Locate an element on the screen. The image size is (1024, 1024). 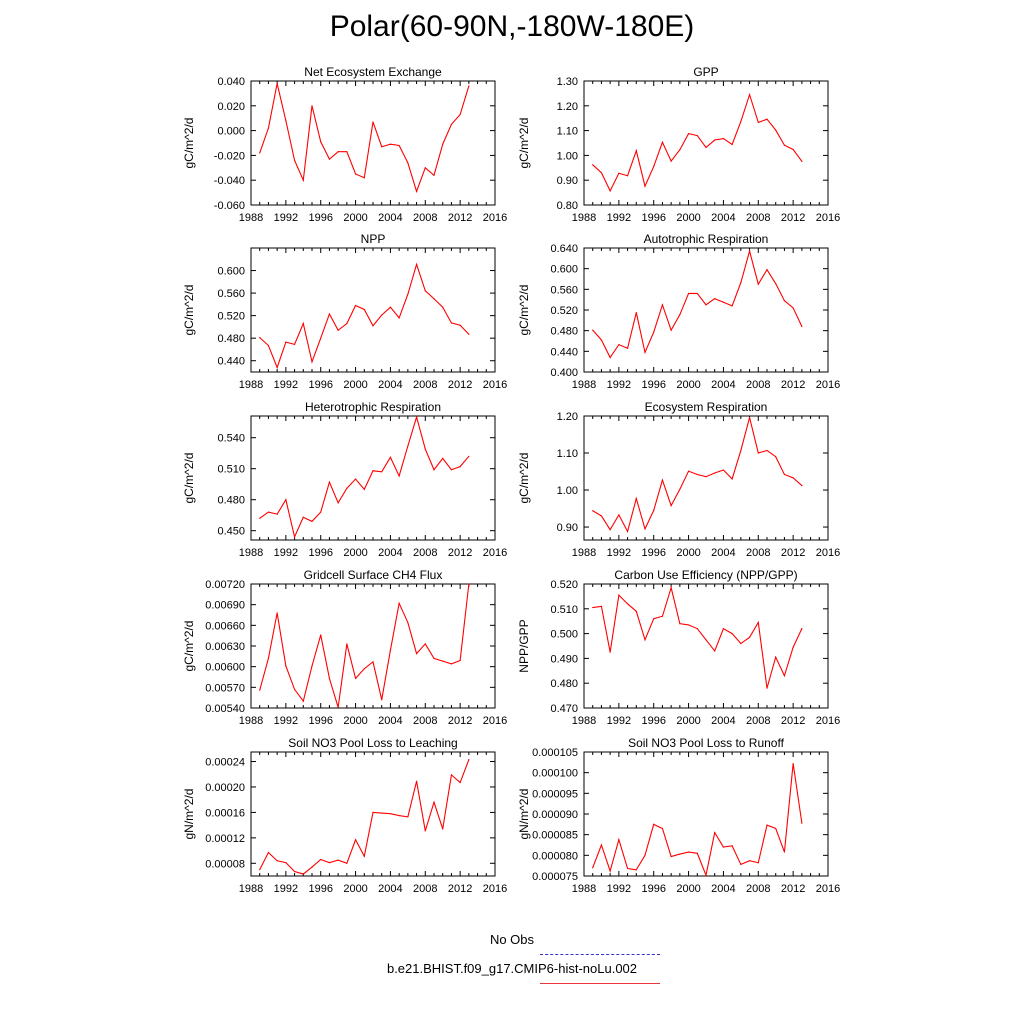
y-tick-label: 0.000105 is located at coordinates (555, 753).